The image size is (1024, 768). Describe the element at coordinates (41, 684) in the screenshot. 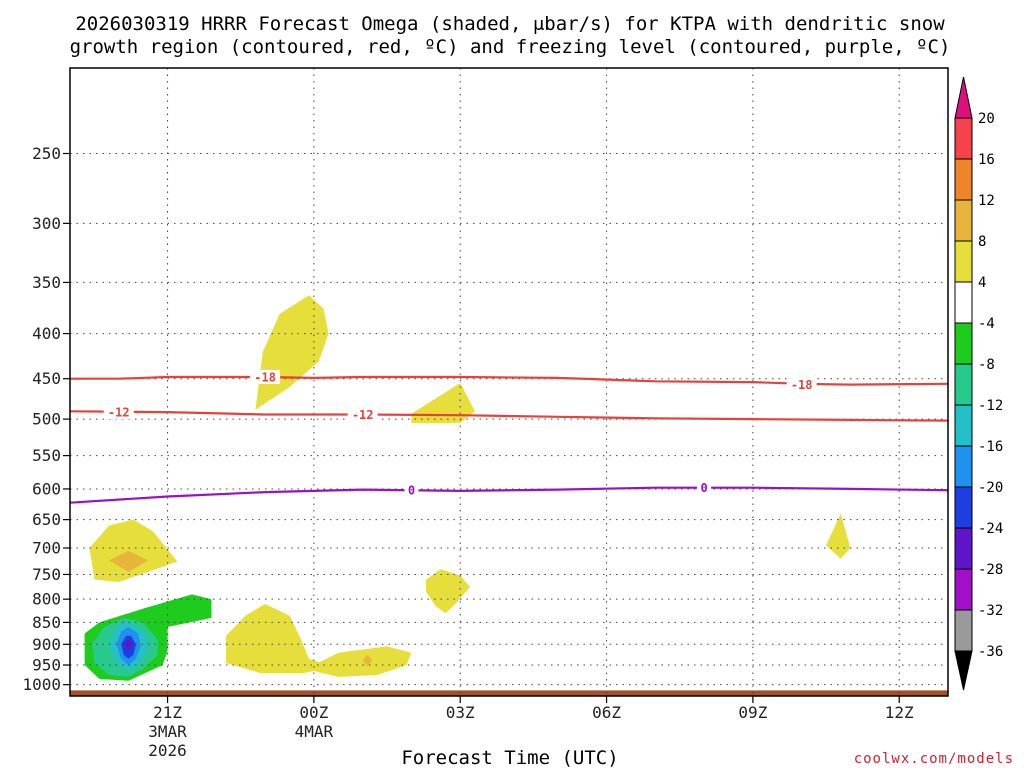

I see `y-tick-label-1000: 1000` at that location.